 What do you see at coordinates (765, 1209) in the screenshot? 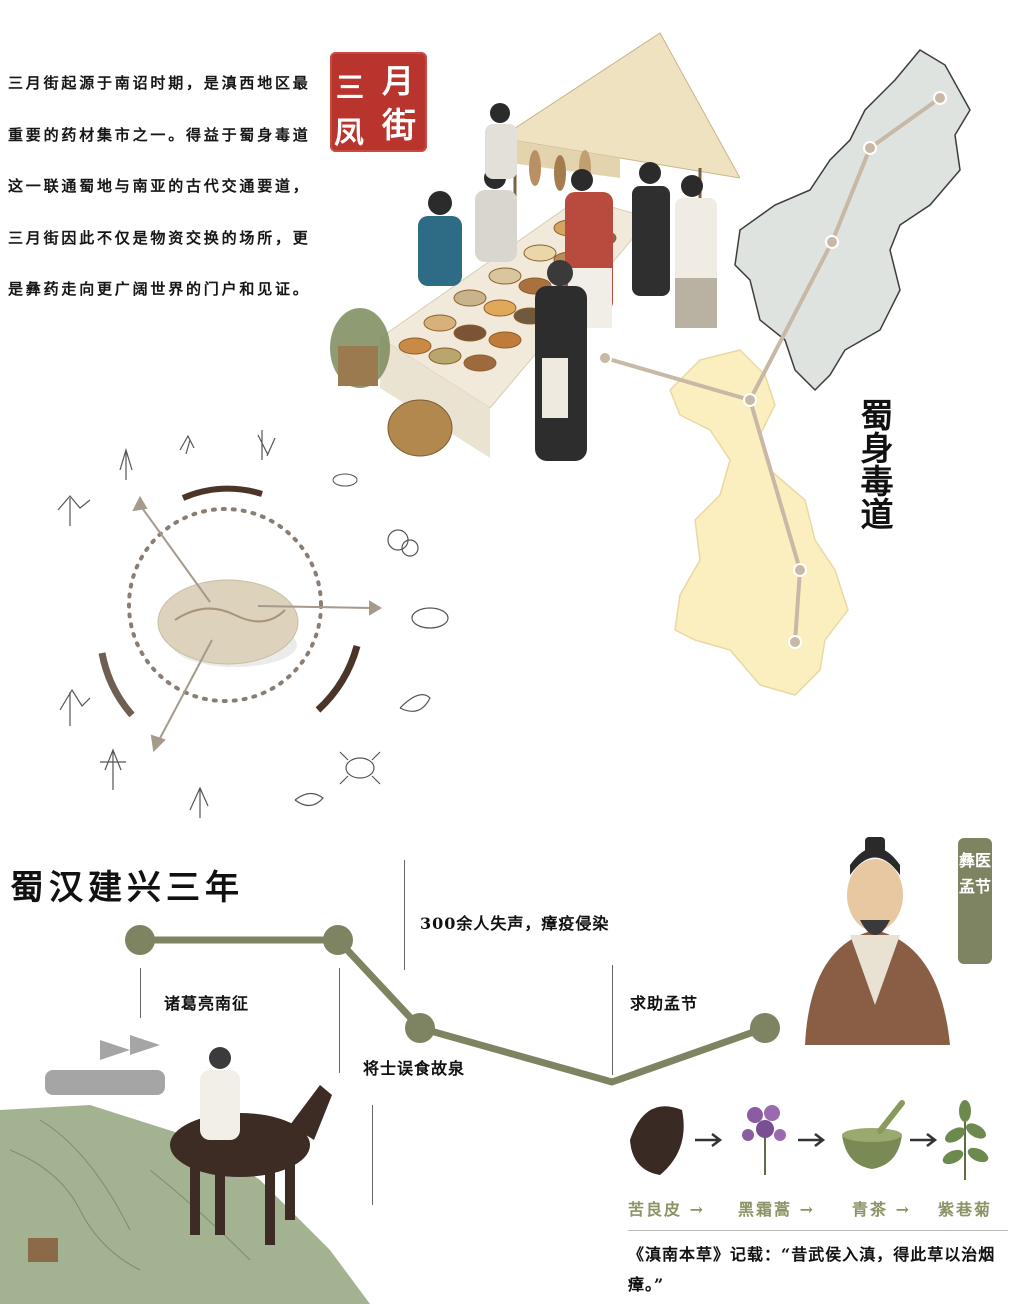
I see `herb-name: 黑霜蒿` at bounding box center [765, 1209].